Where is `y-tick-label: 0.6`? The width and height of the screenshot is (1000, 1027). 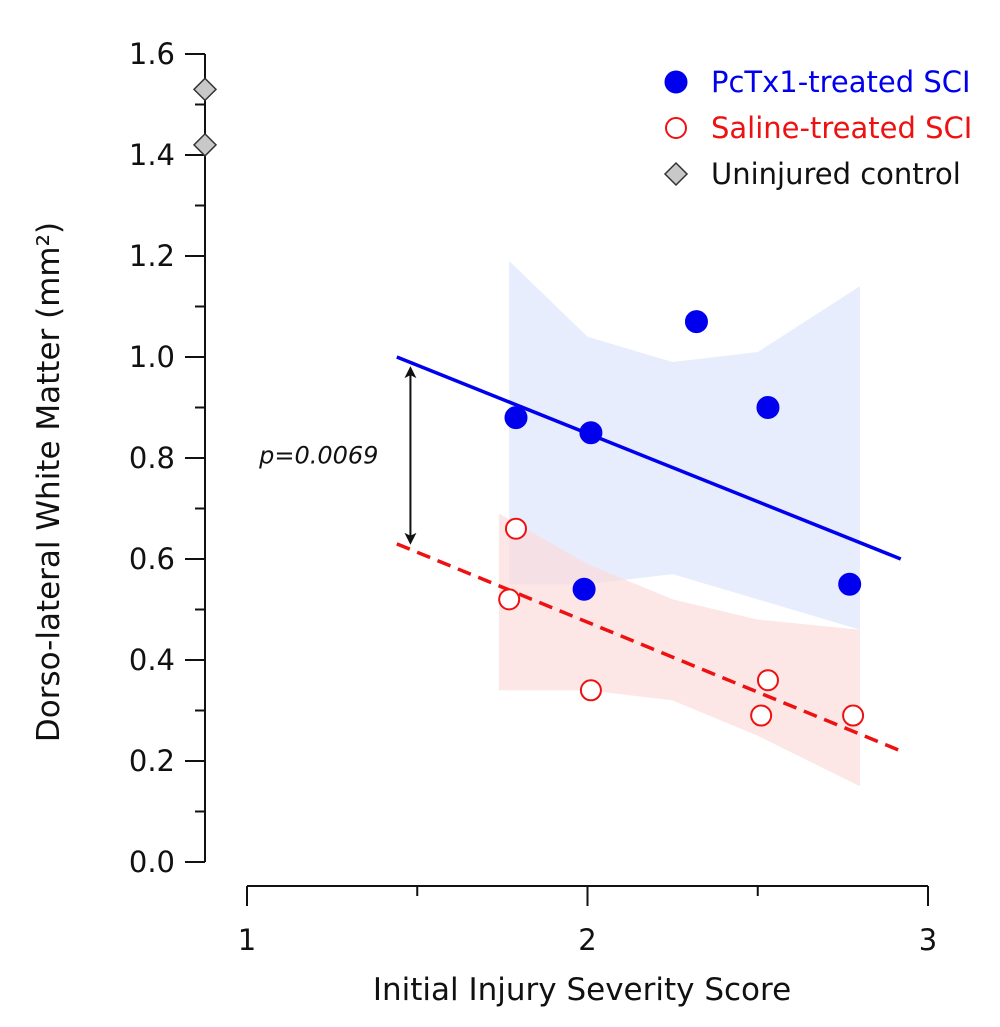
y-tick-label: 0.6 is located at coordinates (152, 559).